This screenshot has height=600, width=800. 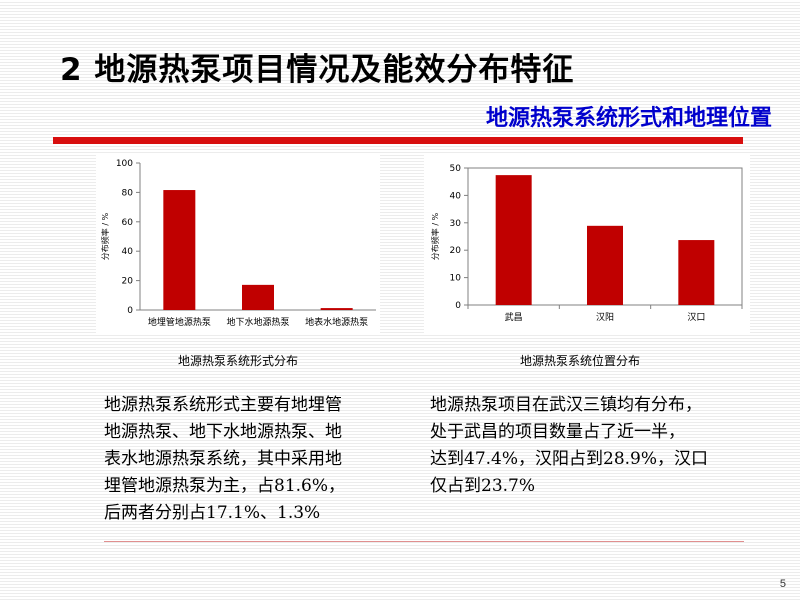 What do you see at coordinates (212, 513) in the screenshot?
I see `paragraph-line: 后两者分别占17.1%、1.3%` at bounding box center [212, 513].